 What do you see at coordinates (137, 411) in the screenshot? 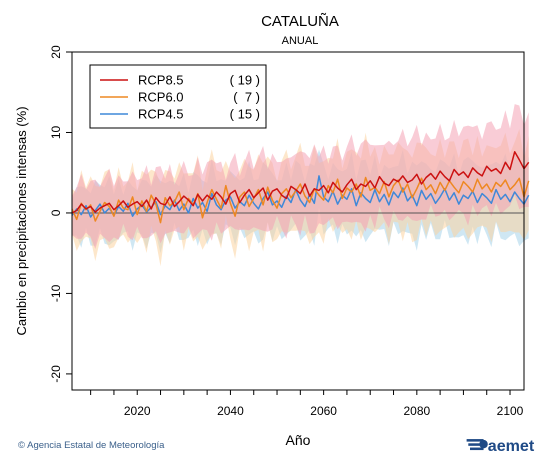
I see `x-tick-label: 2020` at bounding box center [137, 411].